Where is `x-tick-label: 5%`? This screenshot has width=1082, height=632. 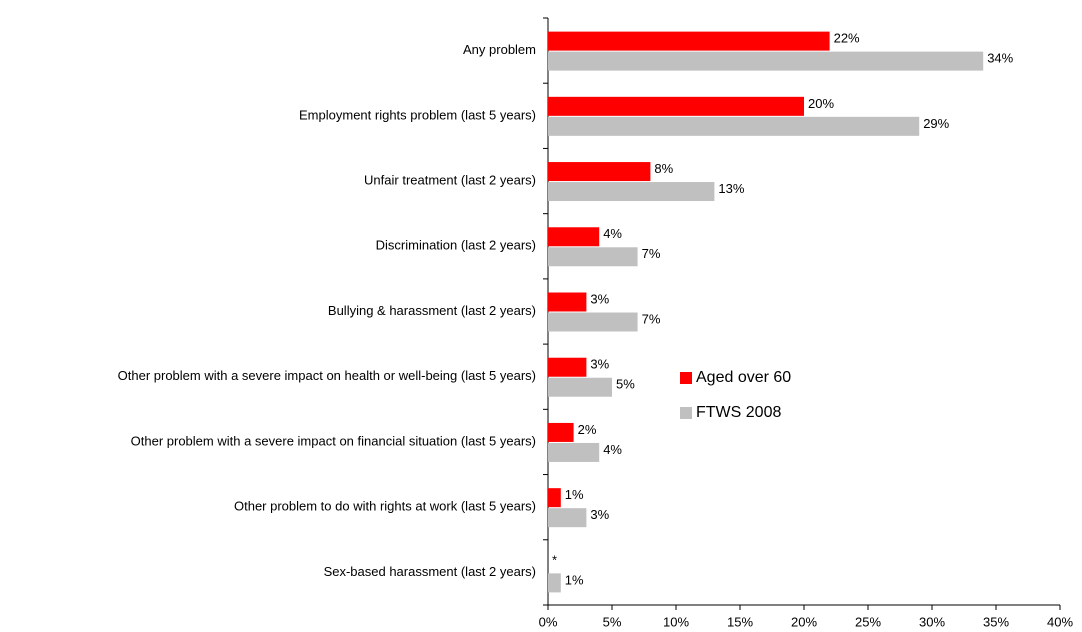
x-tick-label: 5% is located at coordinates (612, 621).